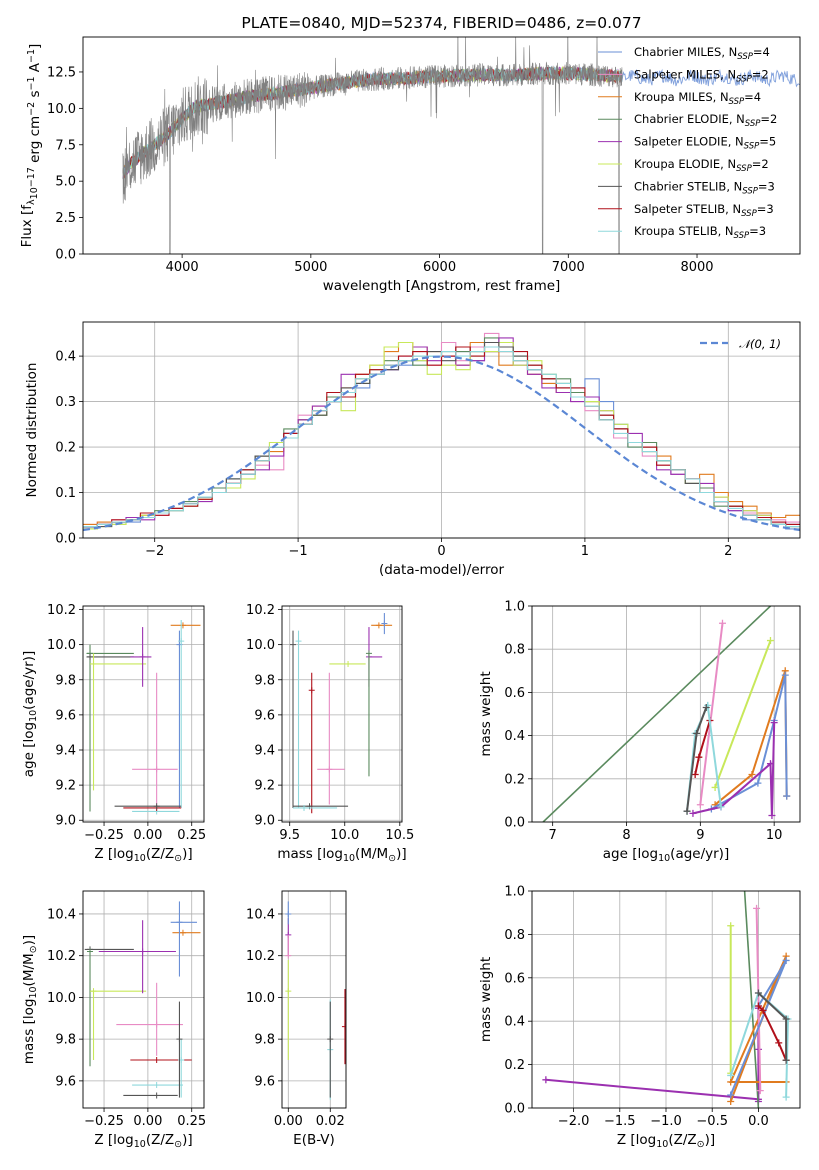 This screenshot has height=1170, width=819. I want to click on y-tick-label: 12.5, so click(61, 72).